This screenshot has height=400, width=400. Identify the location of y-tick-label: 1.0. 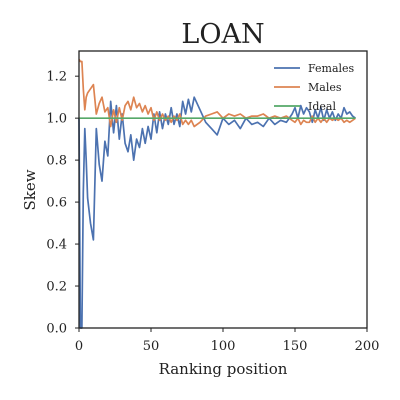
(56, 119).